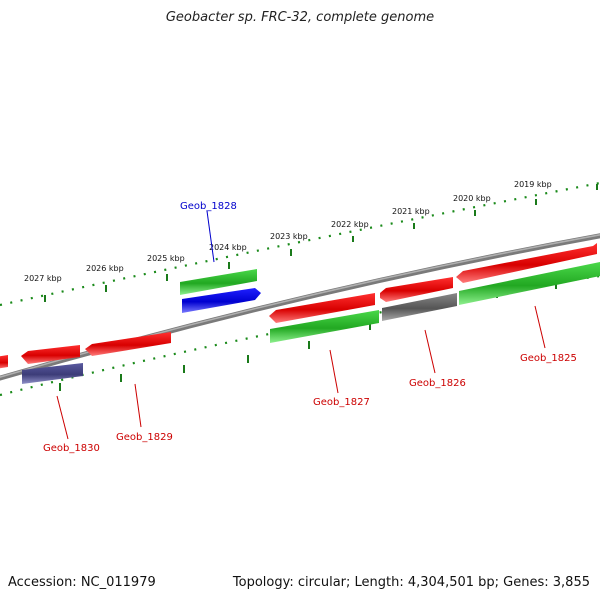 The width and height of the screenshot is (600, 600). What do you see at coordinates (419, 307) in the screenshot?
I see `cds-box-gray` at bounding box center [419, 307].